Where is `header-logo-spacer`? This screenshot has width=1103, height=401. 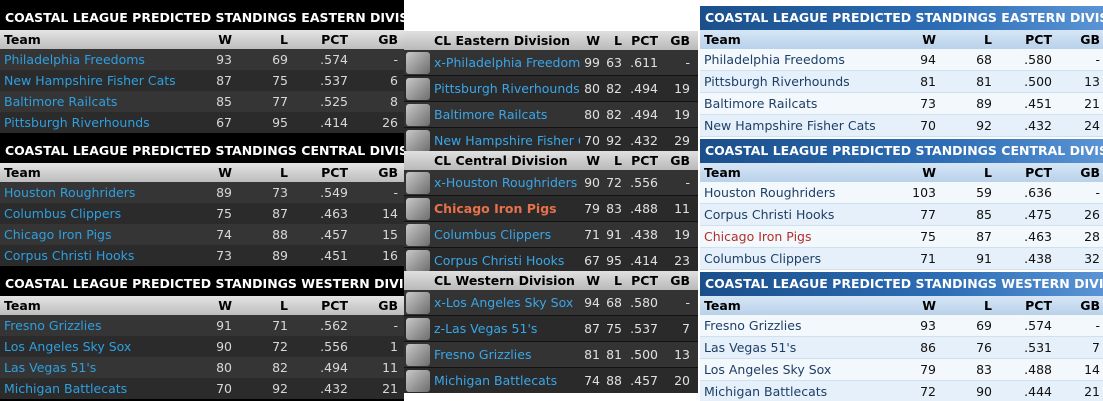
header-logo-spacer is located at coordinates (418, 281).